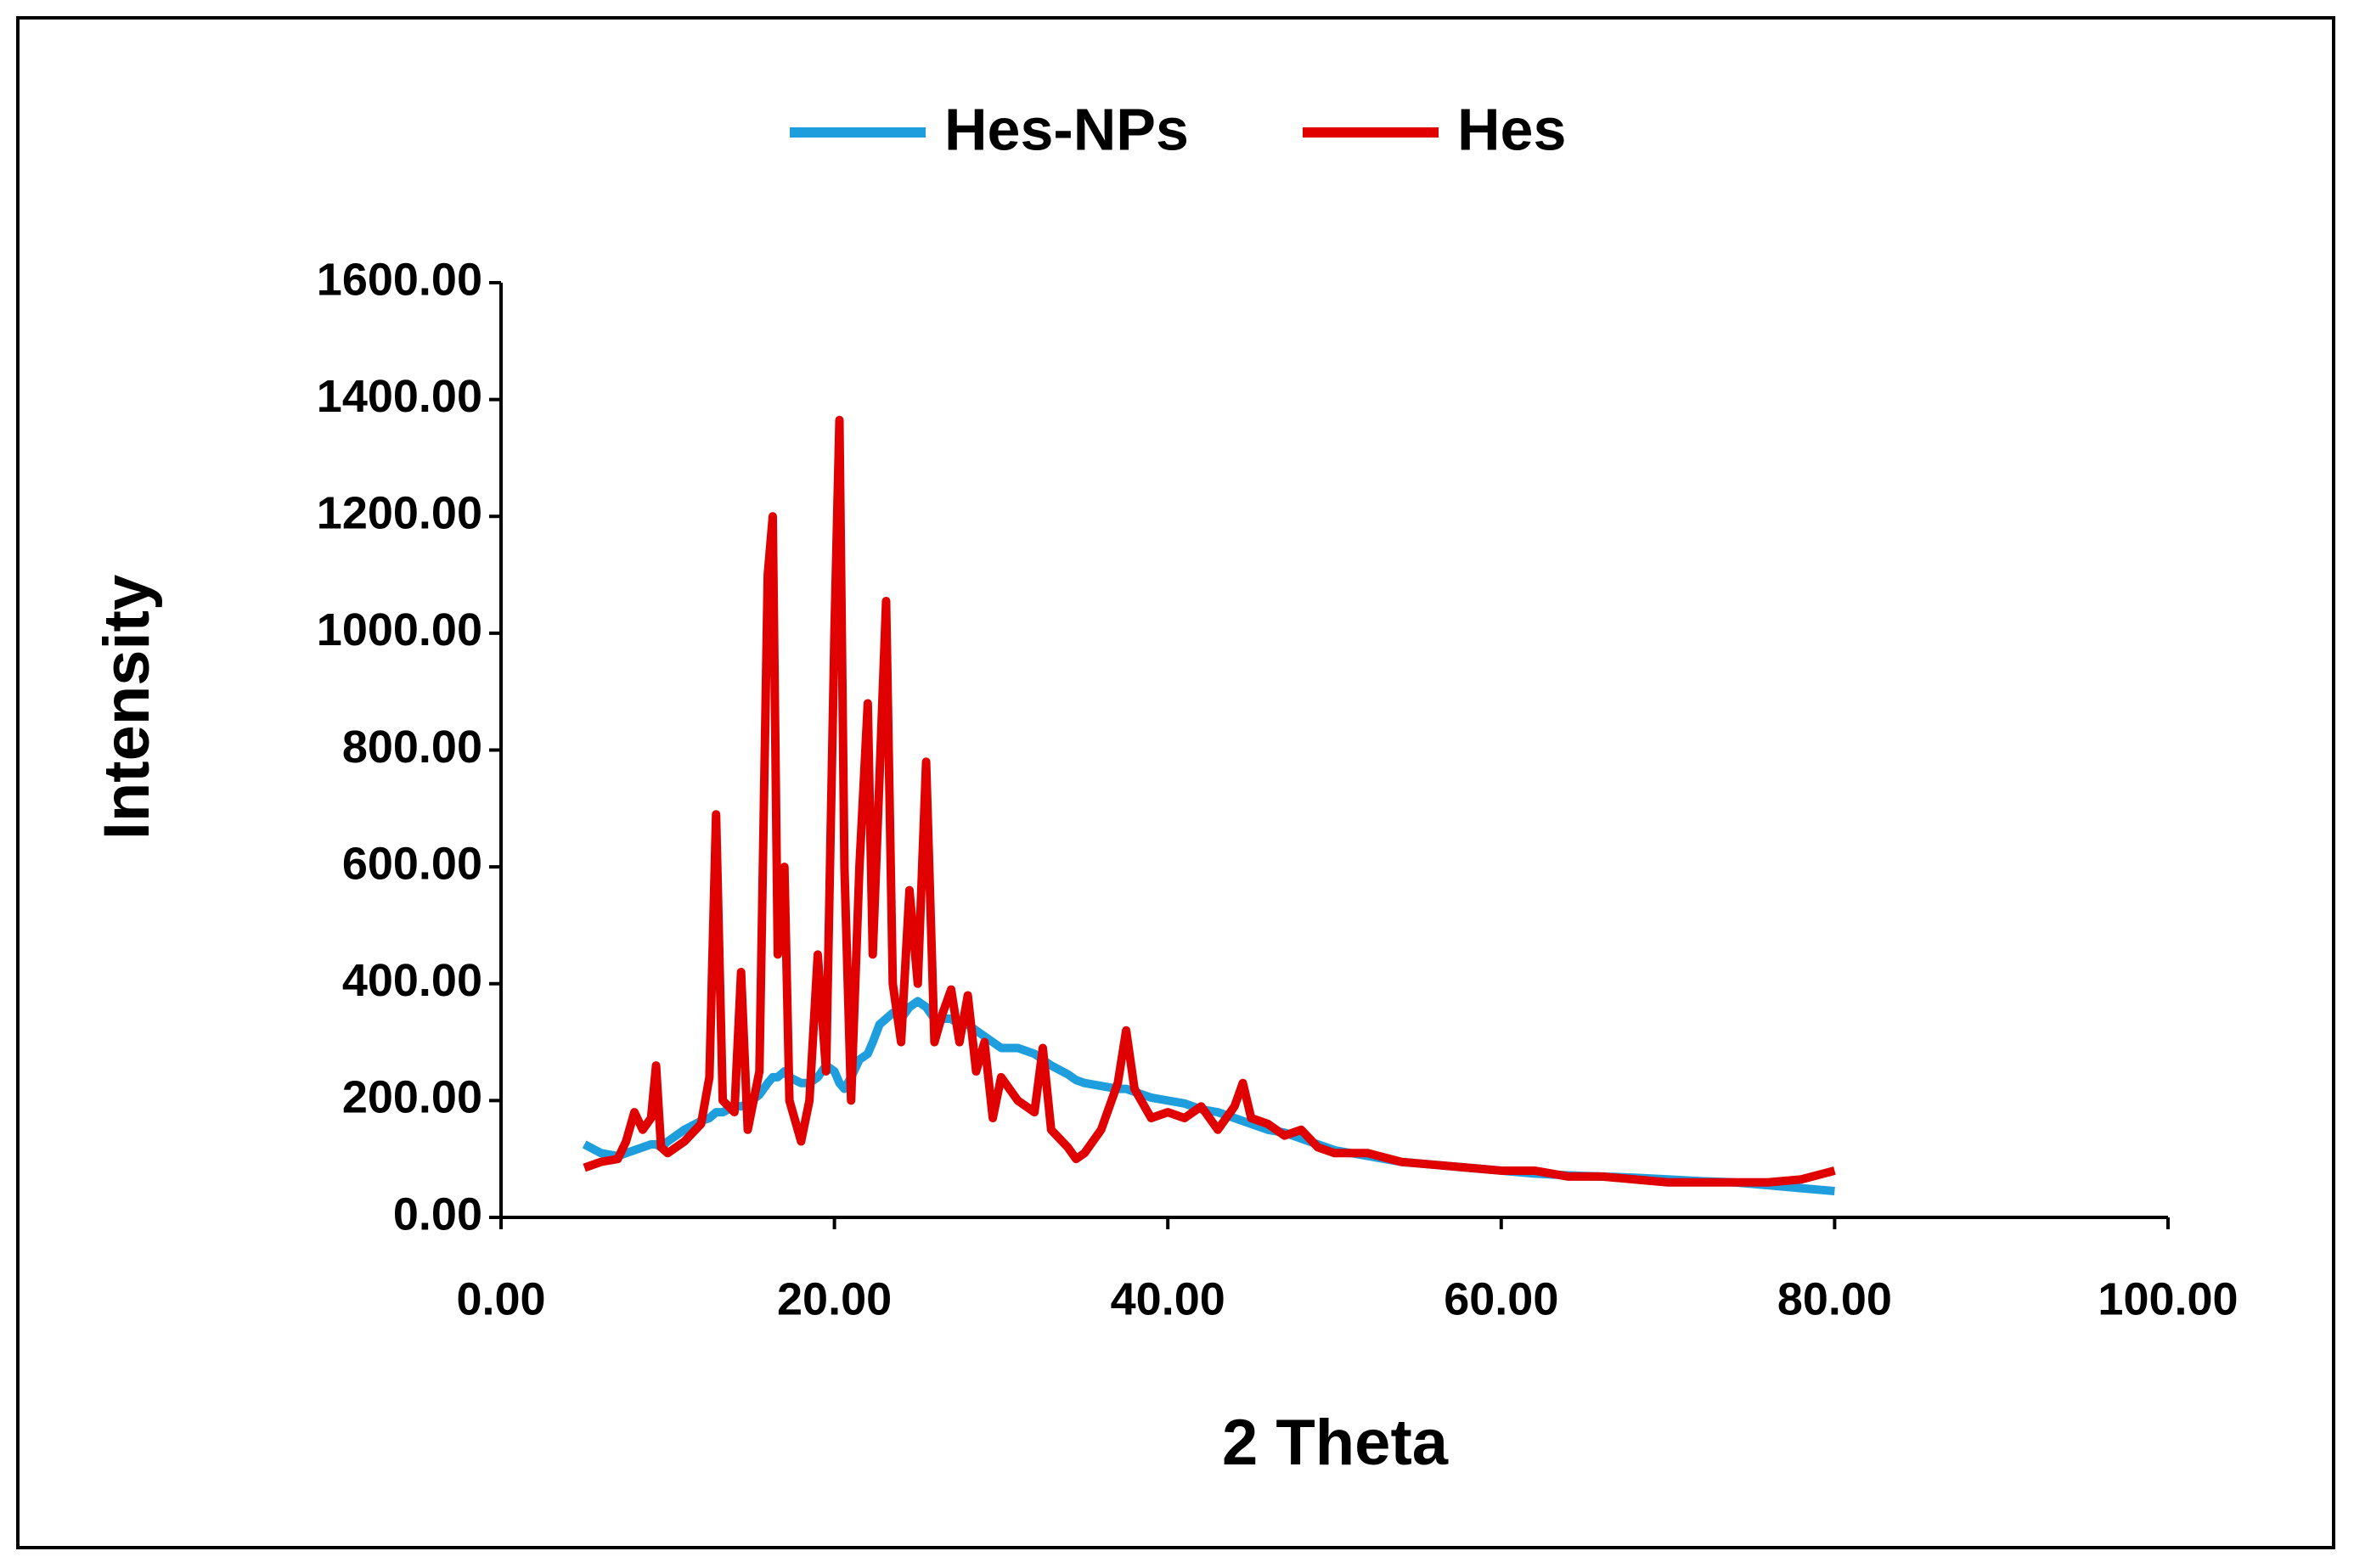 This screenshot has width=2354, height=1568. I want to click on y-tick-label: 1000.00, so click(399, 629).